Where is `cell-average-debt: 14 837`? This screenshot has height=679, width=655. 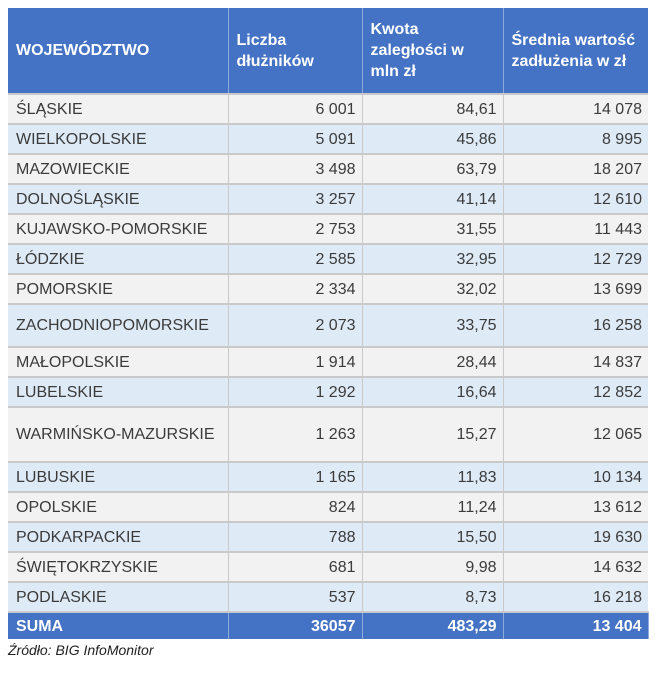 cell-average-debt: 14 837 is located at coordinates (575, 361).